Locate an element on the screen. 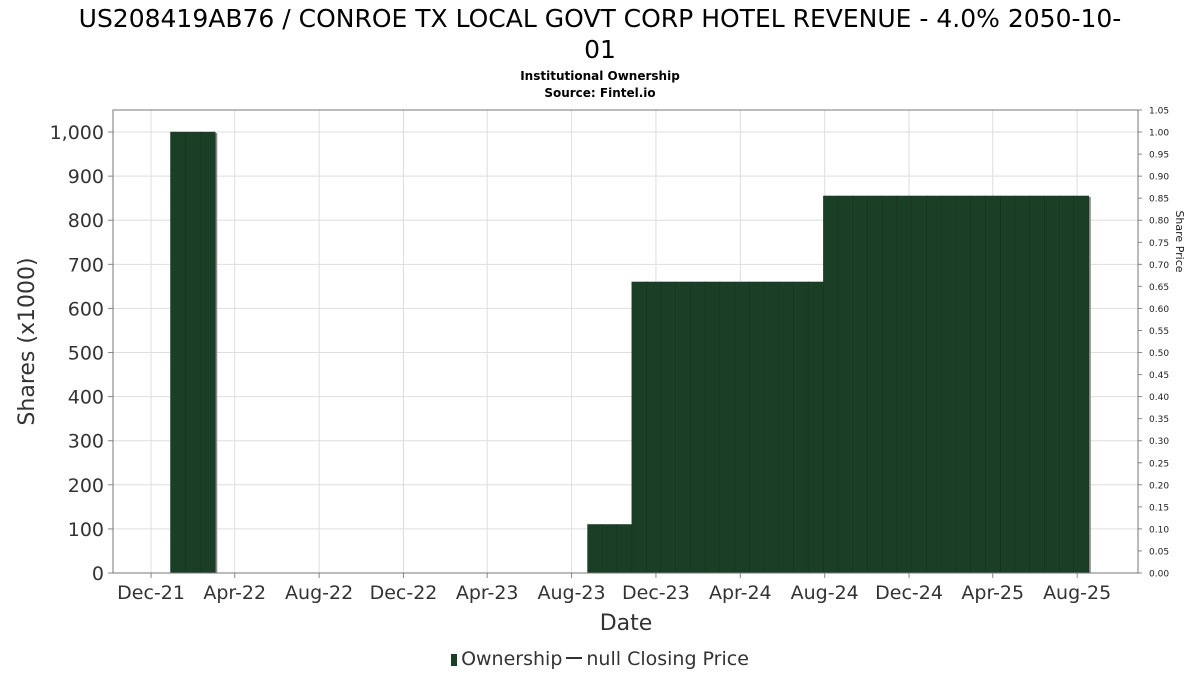  legend-price-line is located at coordinates (574, 658).